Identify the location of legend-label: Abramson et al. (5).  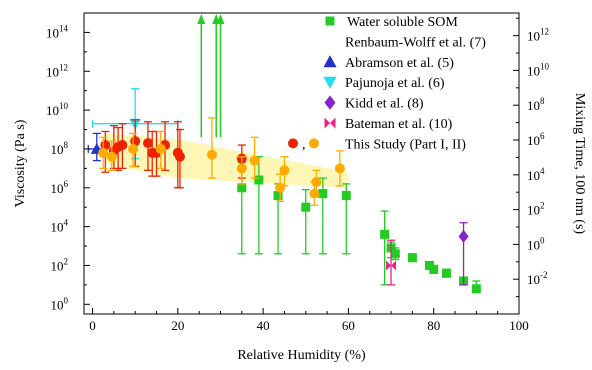
(399, 63).